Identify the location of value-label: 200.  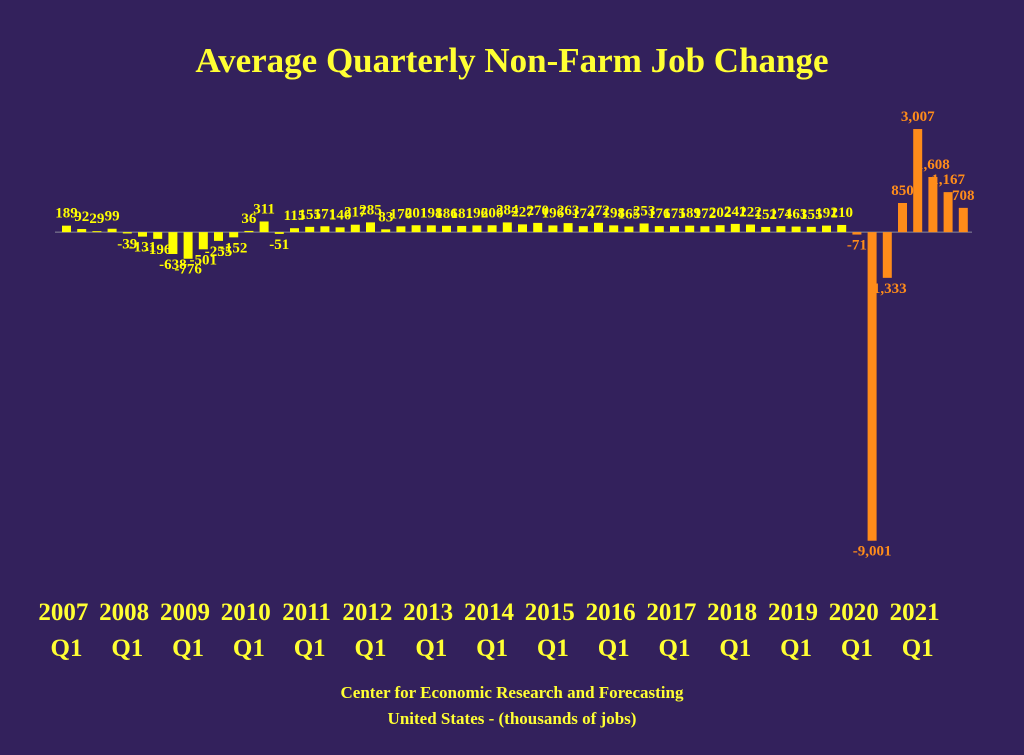
(492, 213).